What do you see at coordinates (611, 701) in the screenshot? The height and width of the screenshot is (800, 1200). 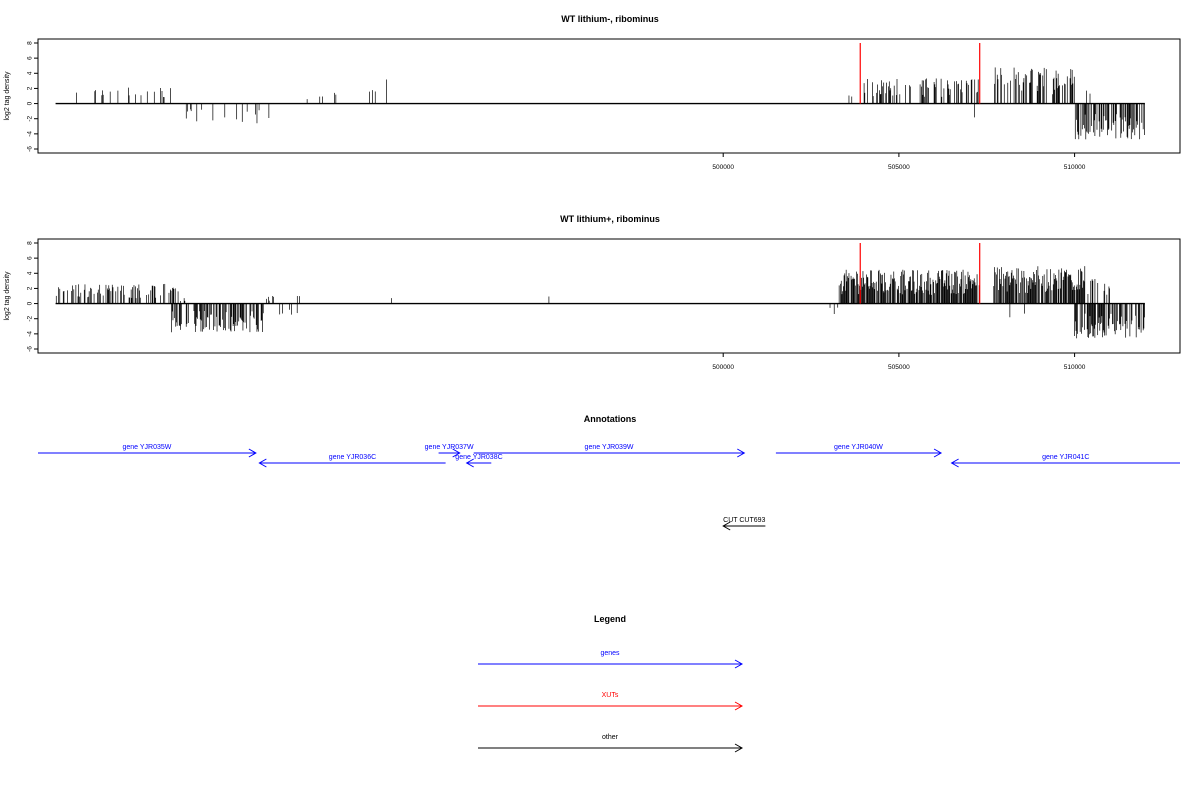 I see `legend-items: genes XUTs other` at bounding box center [611, 701].